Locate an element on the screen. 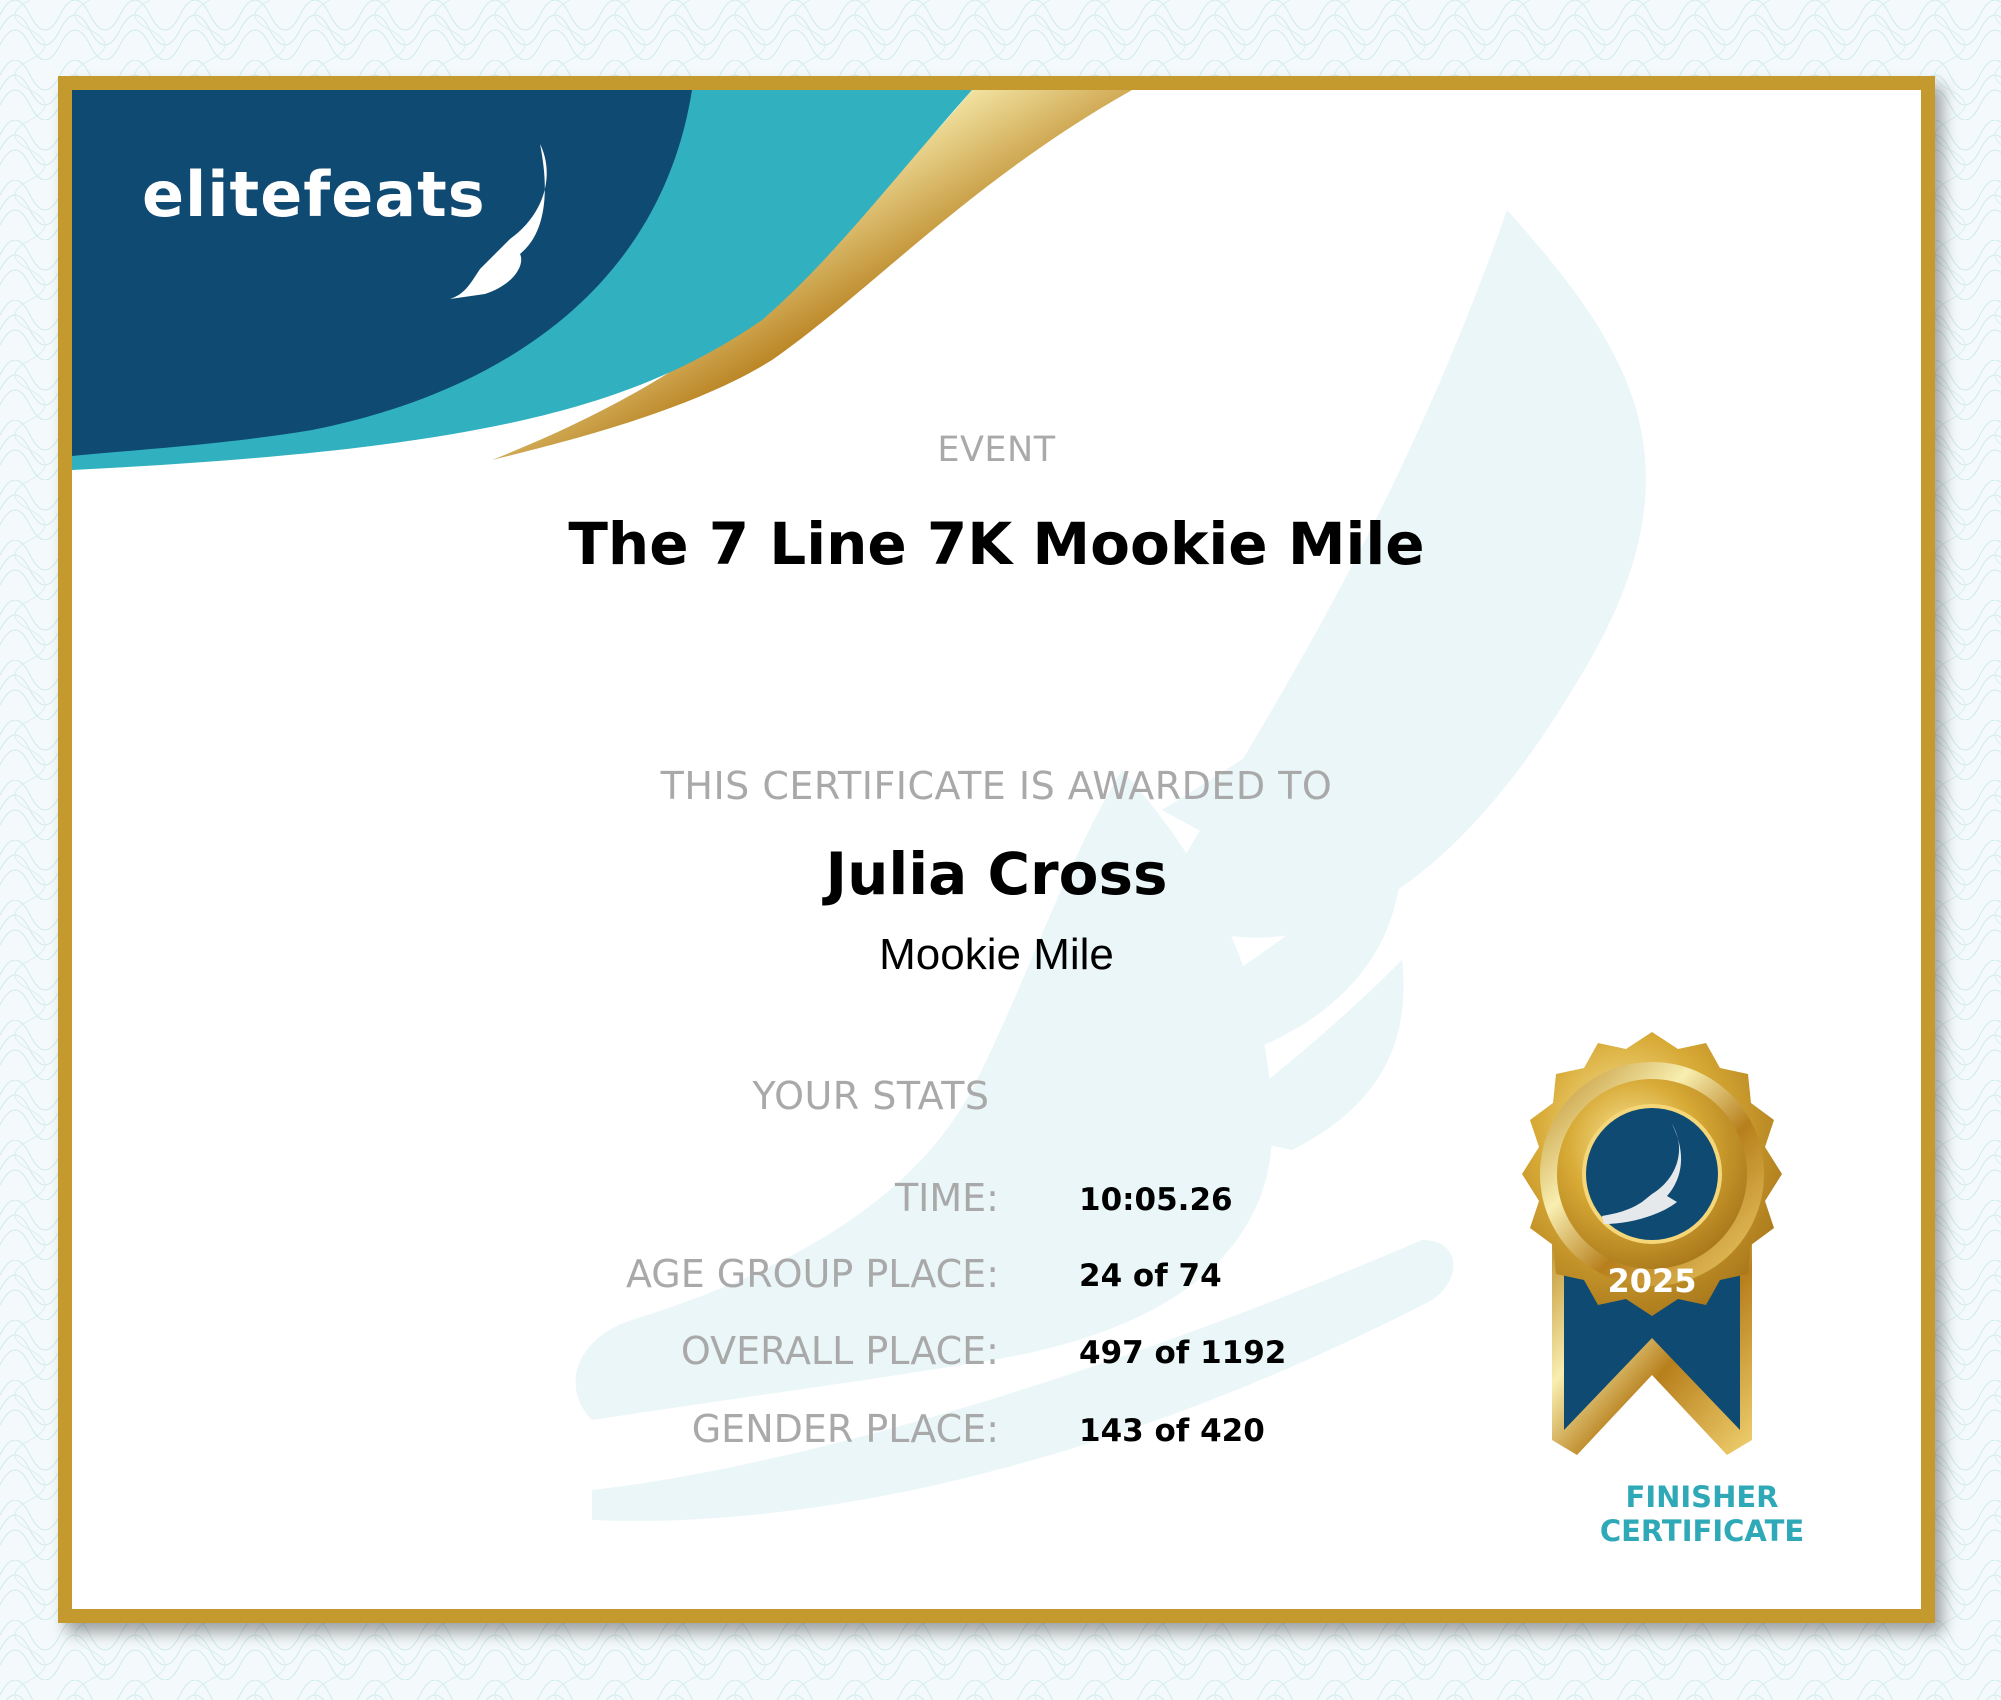 The width and height of the screenshot is (2001, 1700). stat-key: GENDER PLACE: is located at coordinates (845, 1429).